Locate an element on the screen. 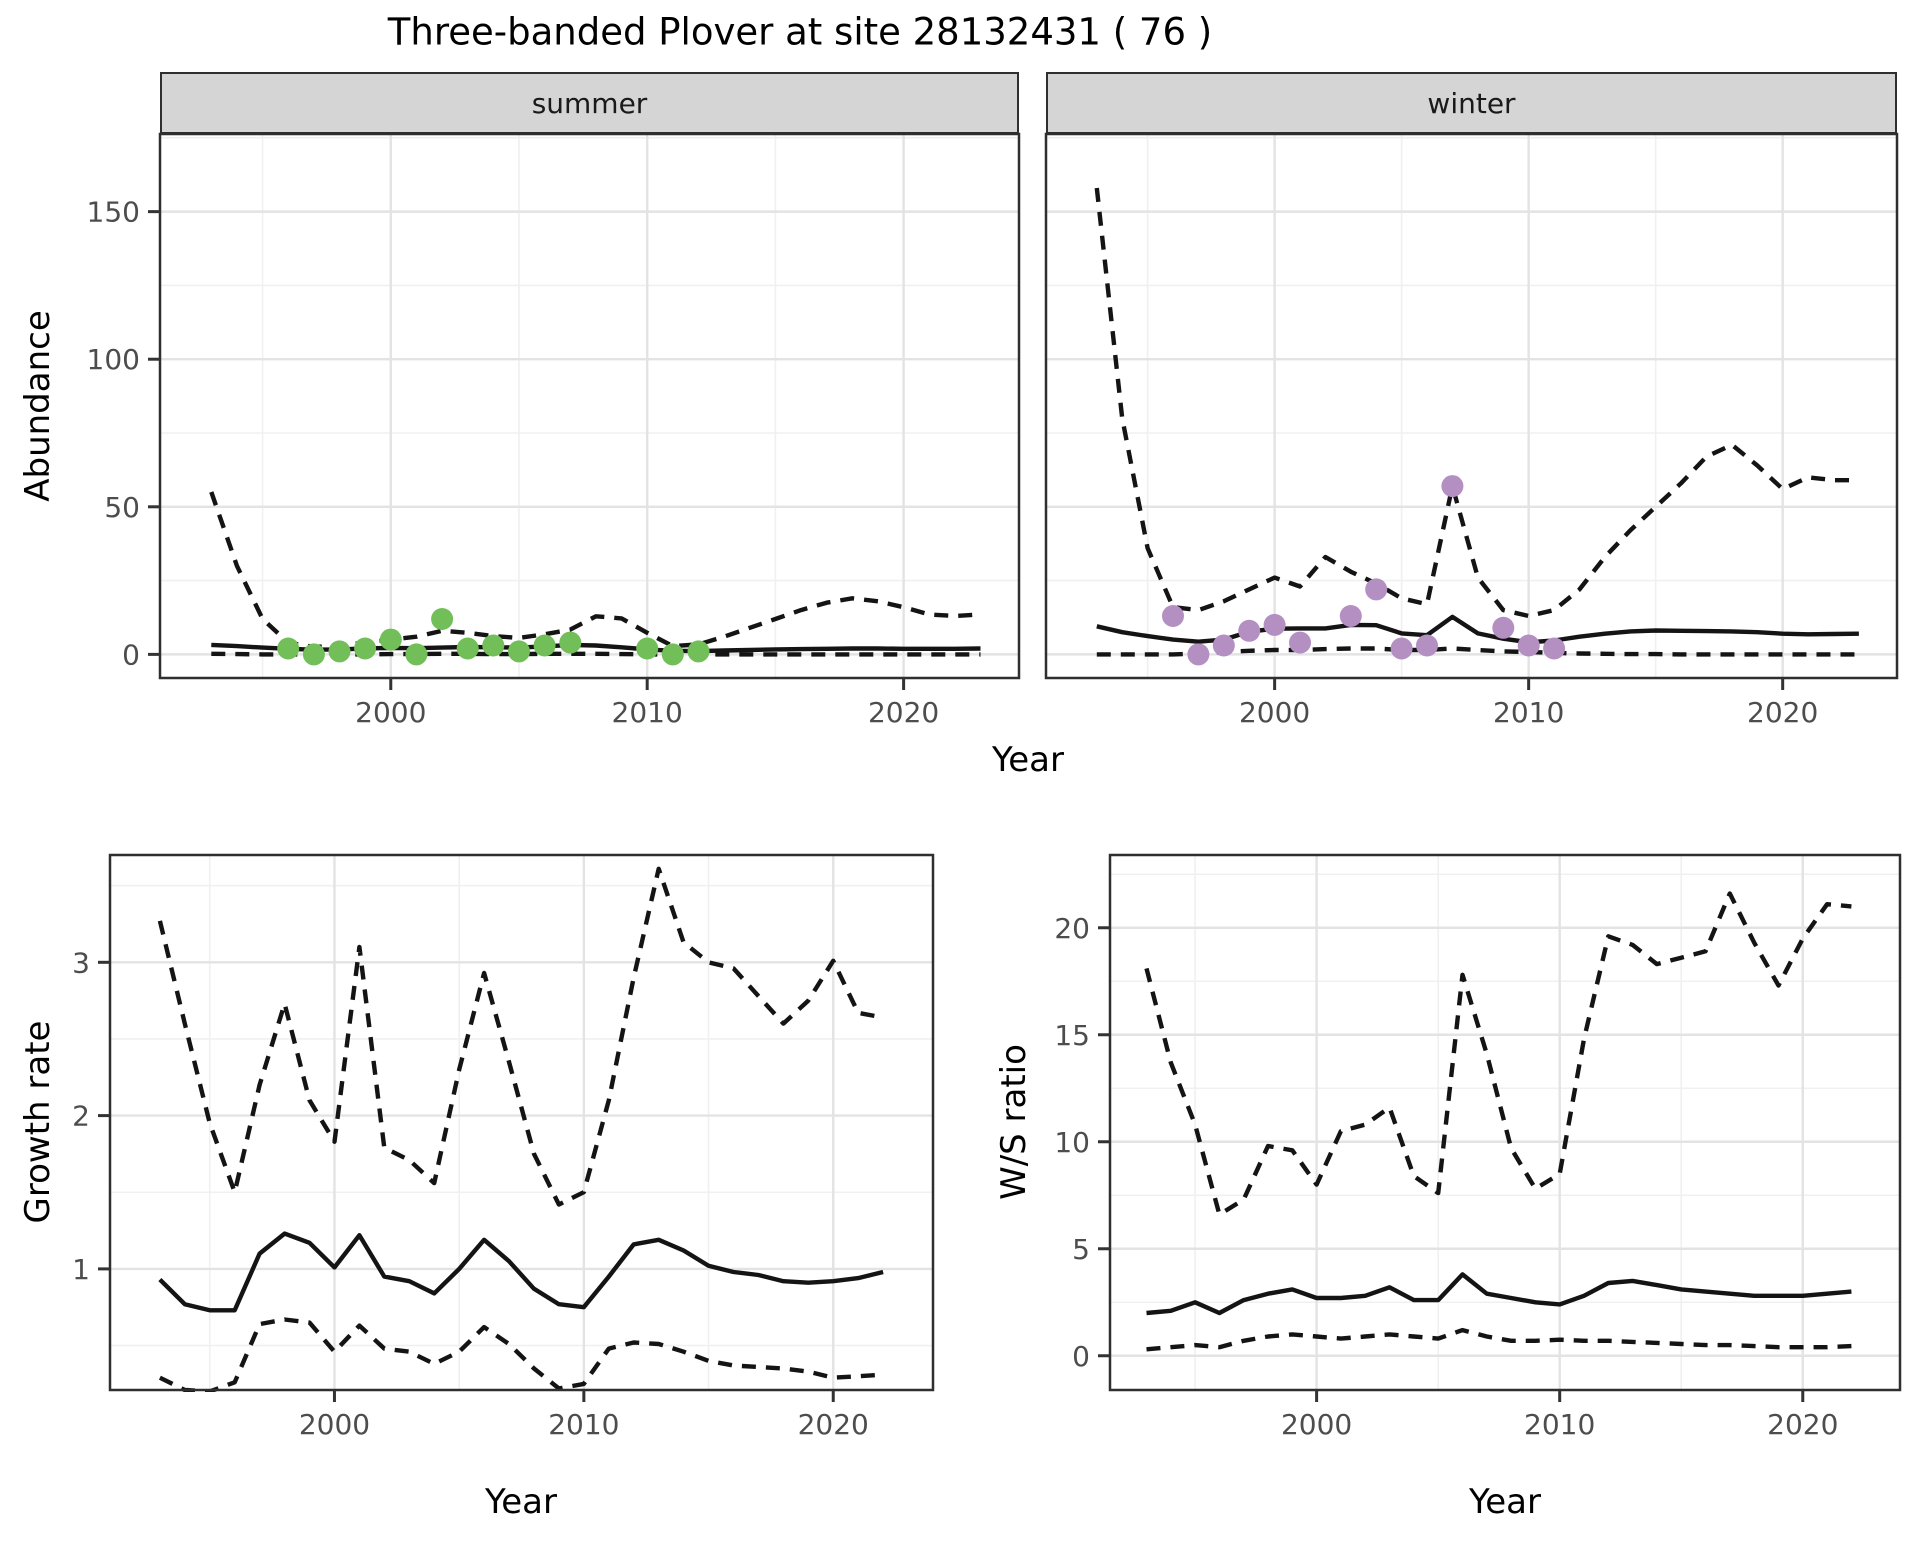 The width and height of the screenshot is (1920, 1560). facet-strip-winter: winter is located at coordinates (1471, 103).